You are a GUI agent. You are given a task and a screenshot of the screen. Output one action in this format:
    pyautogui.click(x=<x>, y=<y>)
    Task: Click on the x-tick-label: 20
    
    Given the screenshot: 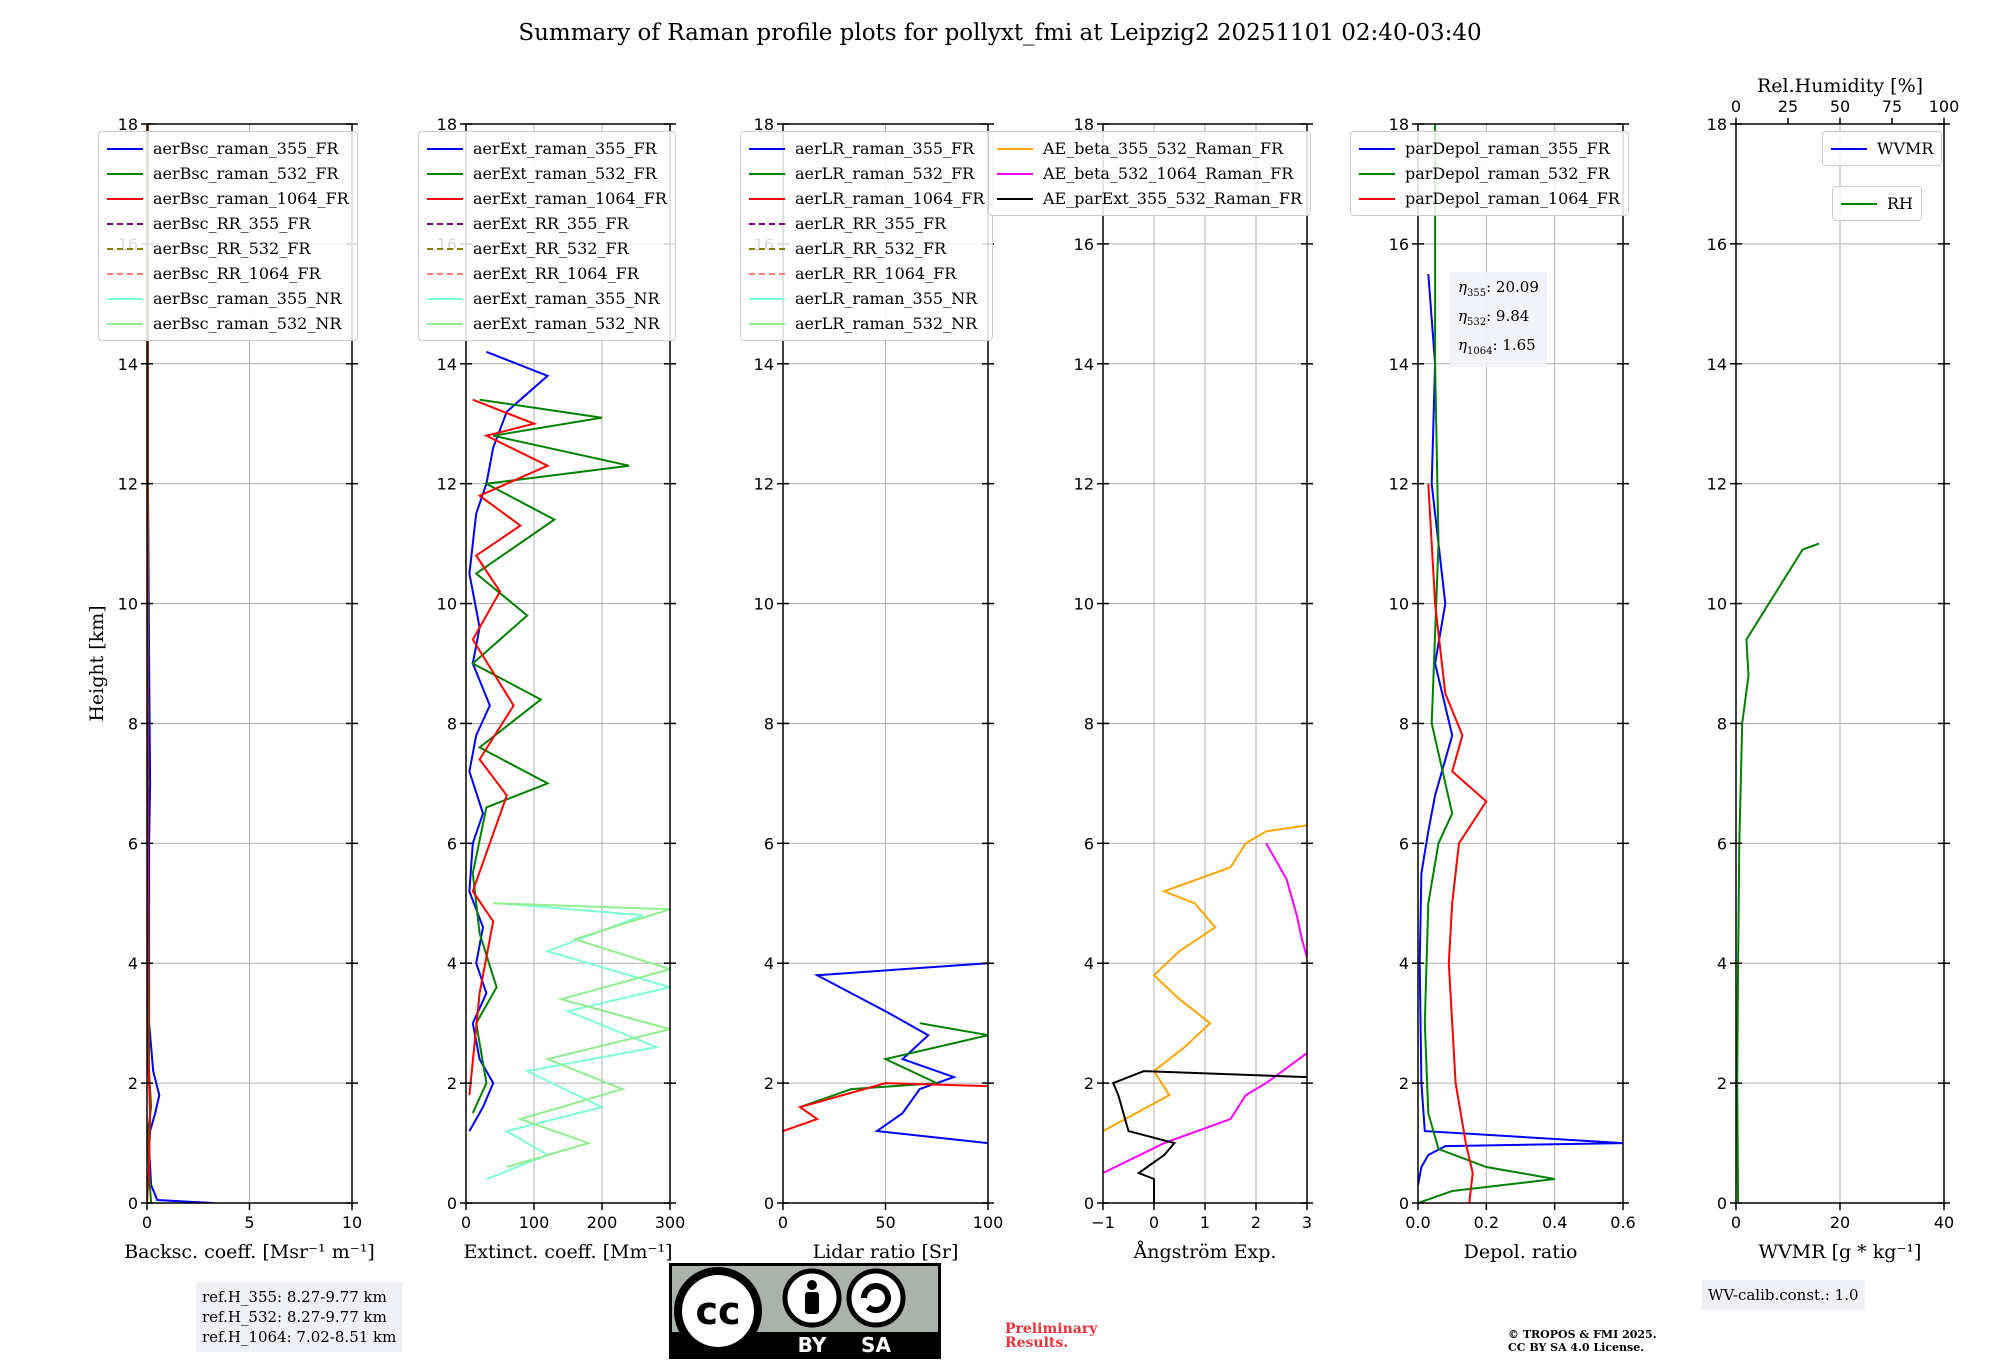 What is the action you would take?
    pyautogui.click(x=1840, y=1222)
    